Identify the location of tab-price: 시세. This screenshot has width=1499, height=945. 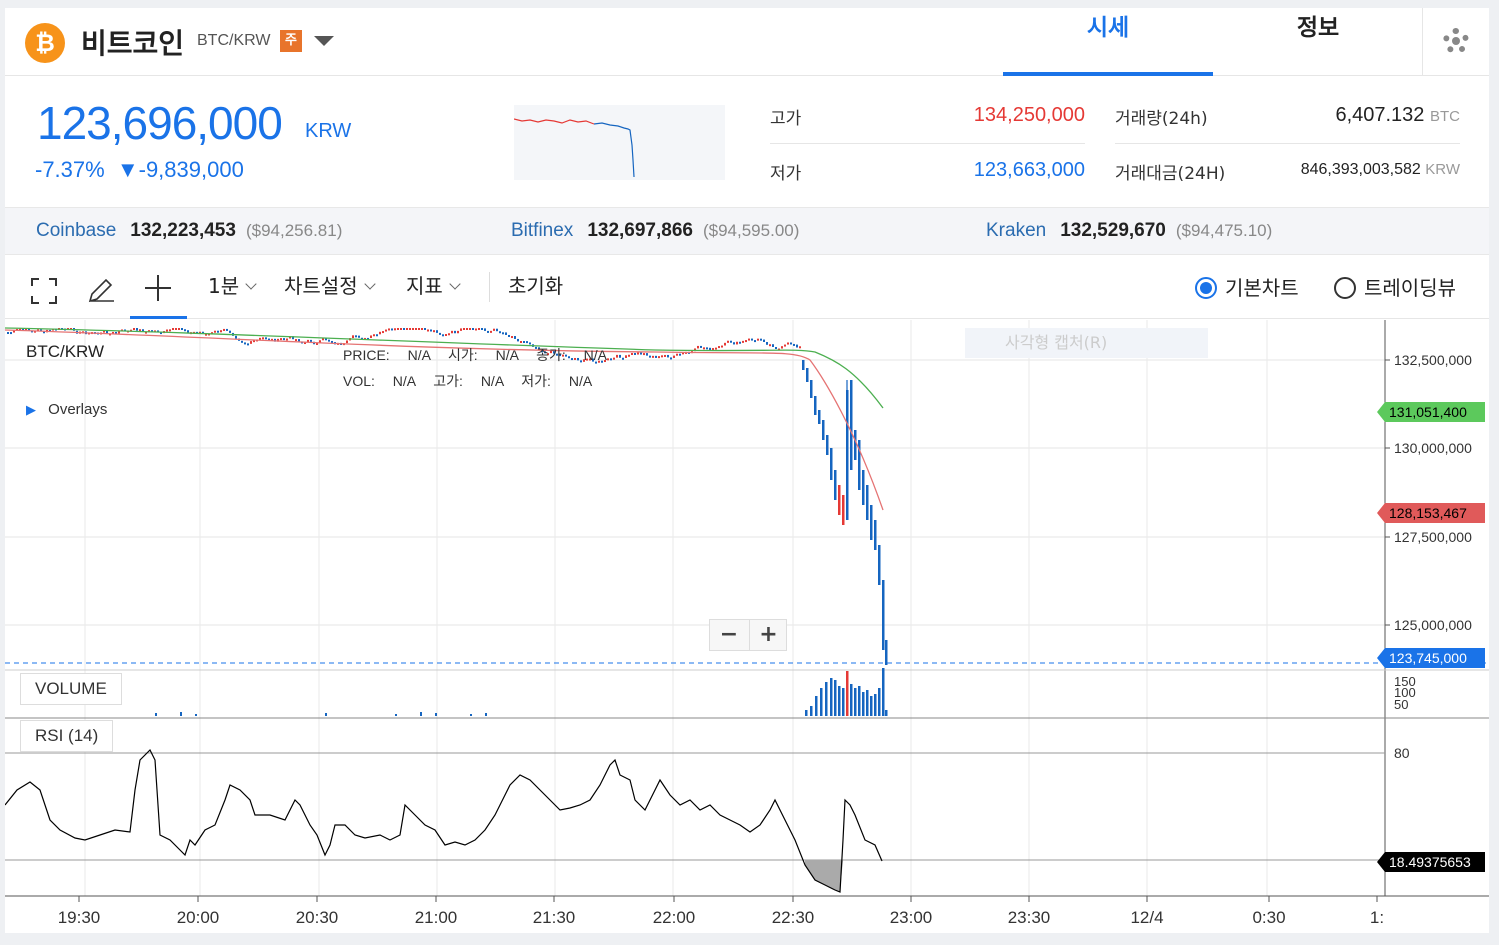
(1108, 42).